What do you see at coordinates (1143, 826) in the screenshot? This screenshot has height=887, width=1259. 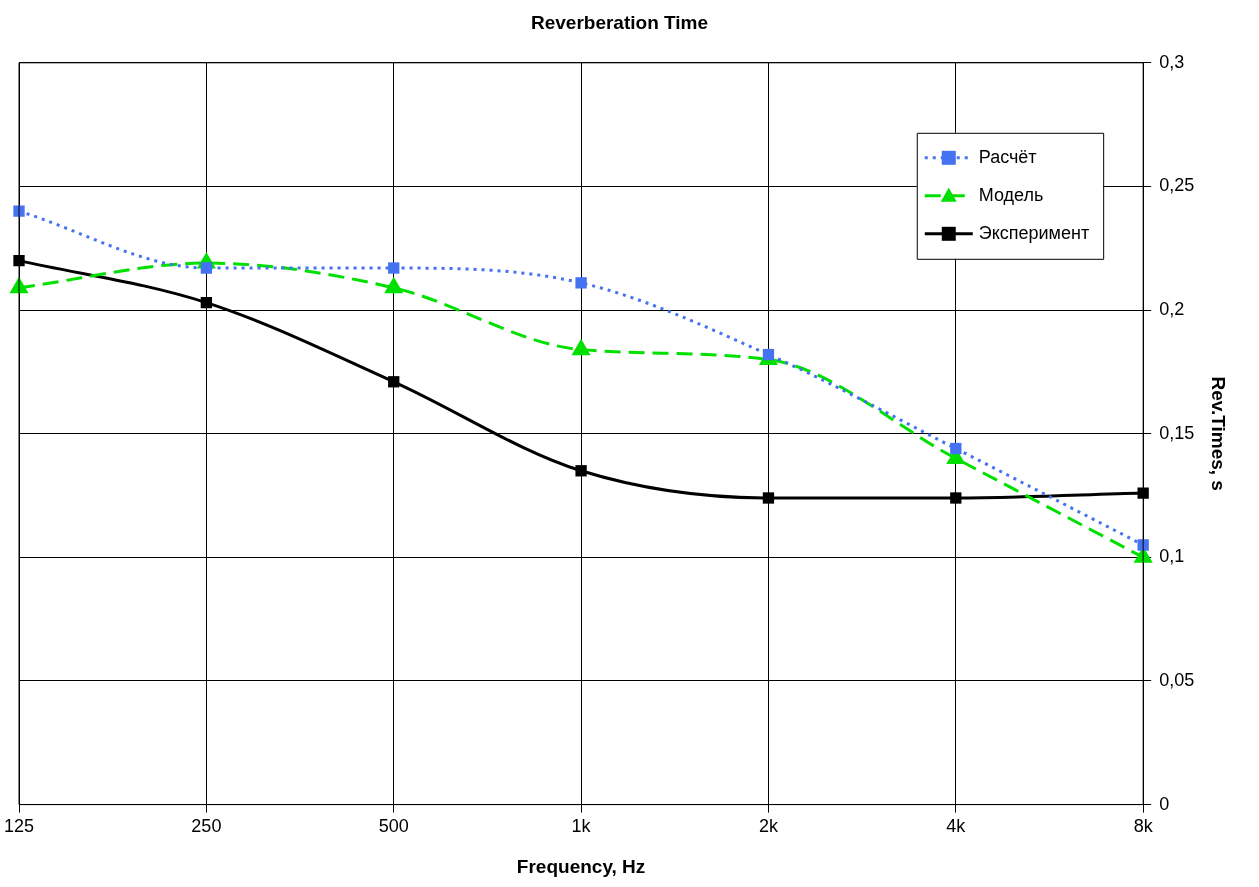 I see `x-tick-label: 8k` at bounding box center [1143, 826].